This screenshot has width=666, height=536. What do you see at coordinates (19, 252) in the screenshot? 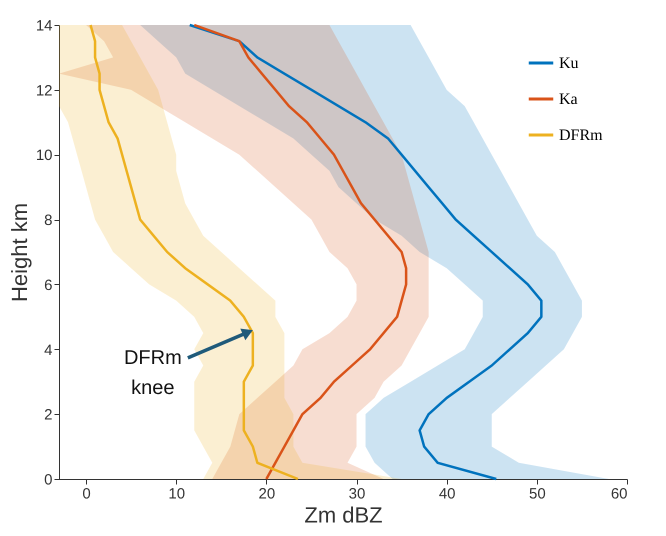
I see `y-axis-title: Height km` at bounding box center [19, 252].